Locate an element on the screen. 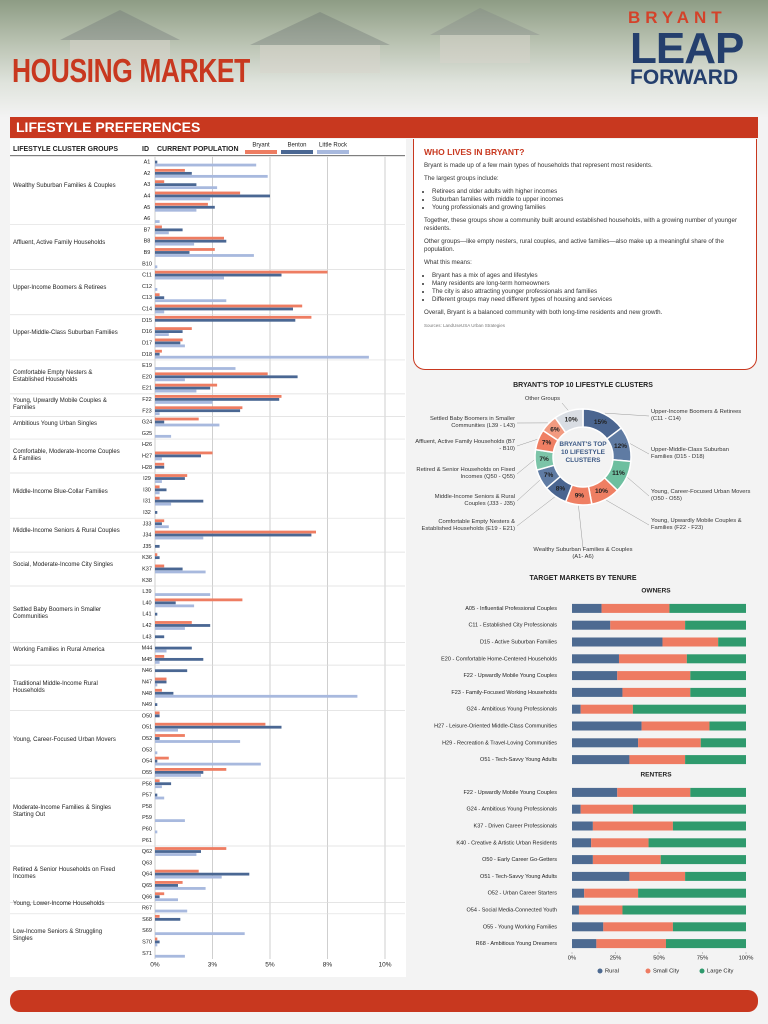 The height and width of the screenshot is (1024, 768). group-label: Affluent, Active Family Households is located at coordinates (59, 242).